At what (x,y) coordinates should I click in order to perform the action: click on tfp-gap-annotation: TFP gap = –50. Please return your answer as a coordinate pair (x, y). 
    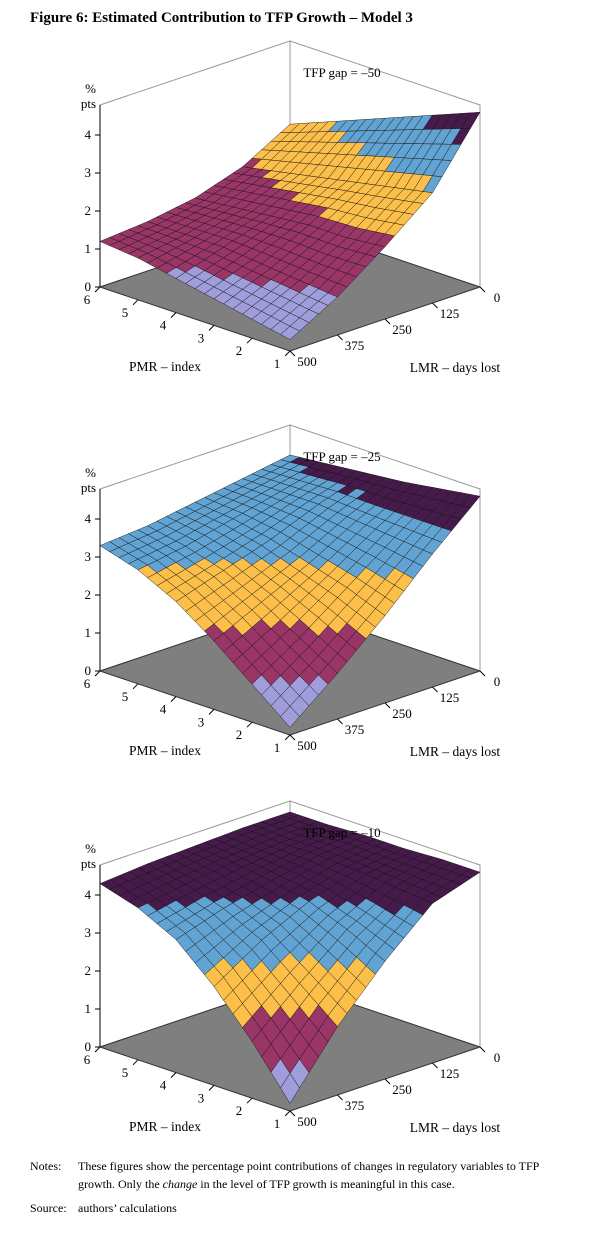
    Looking at the image, I should click on (341, 72).